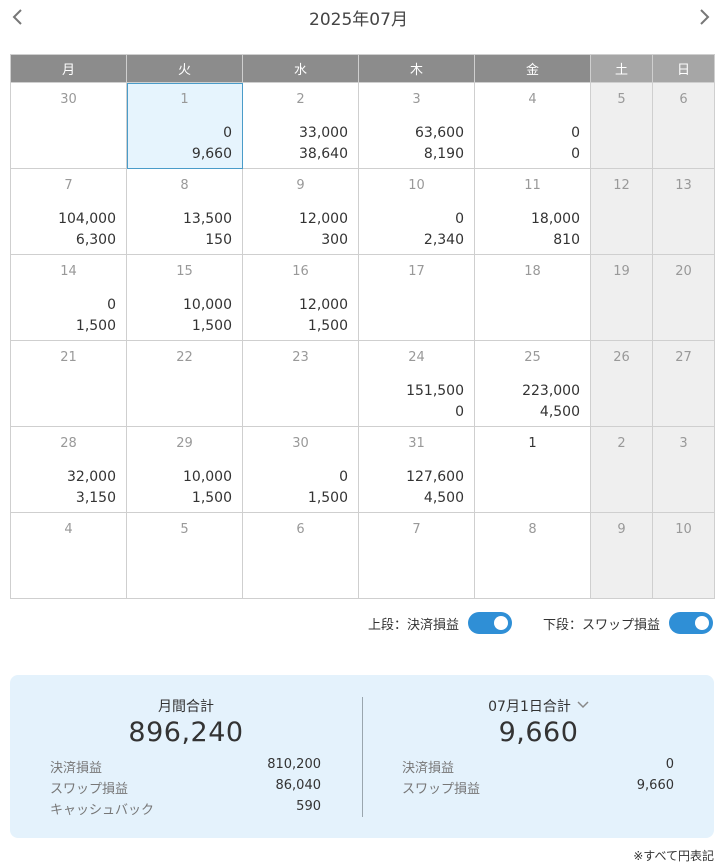  Describe the element at coordinates (416, 99) in the screenshot. I see `day-number: 3` at that location.